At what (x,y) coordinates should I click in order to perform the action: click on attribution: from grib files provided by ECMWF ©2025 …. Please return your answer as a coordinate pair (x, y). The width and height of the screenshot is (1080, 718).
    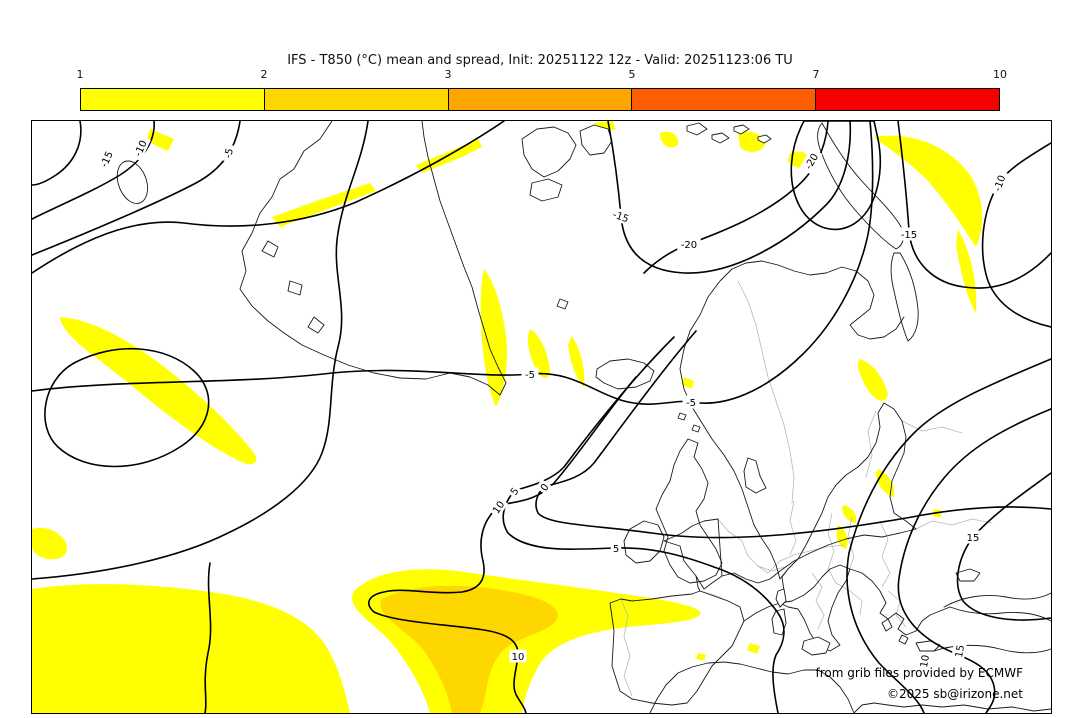
    Looking at the image, I should click on (919, 683).